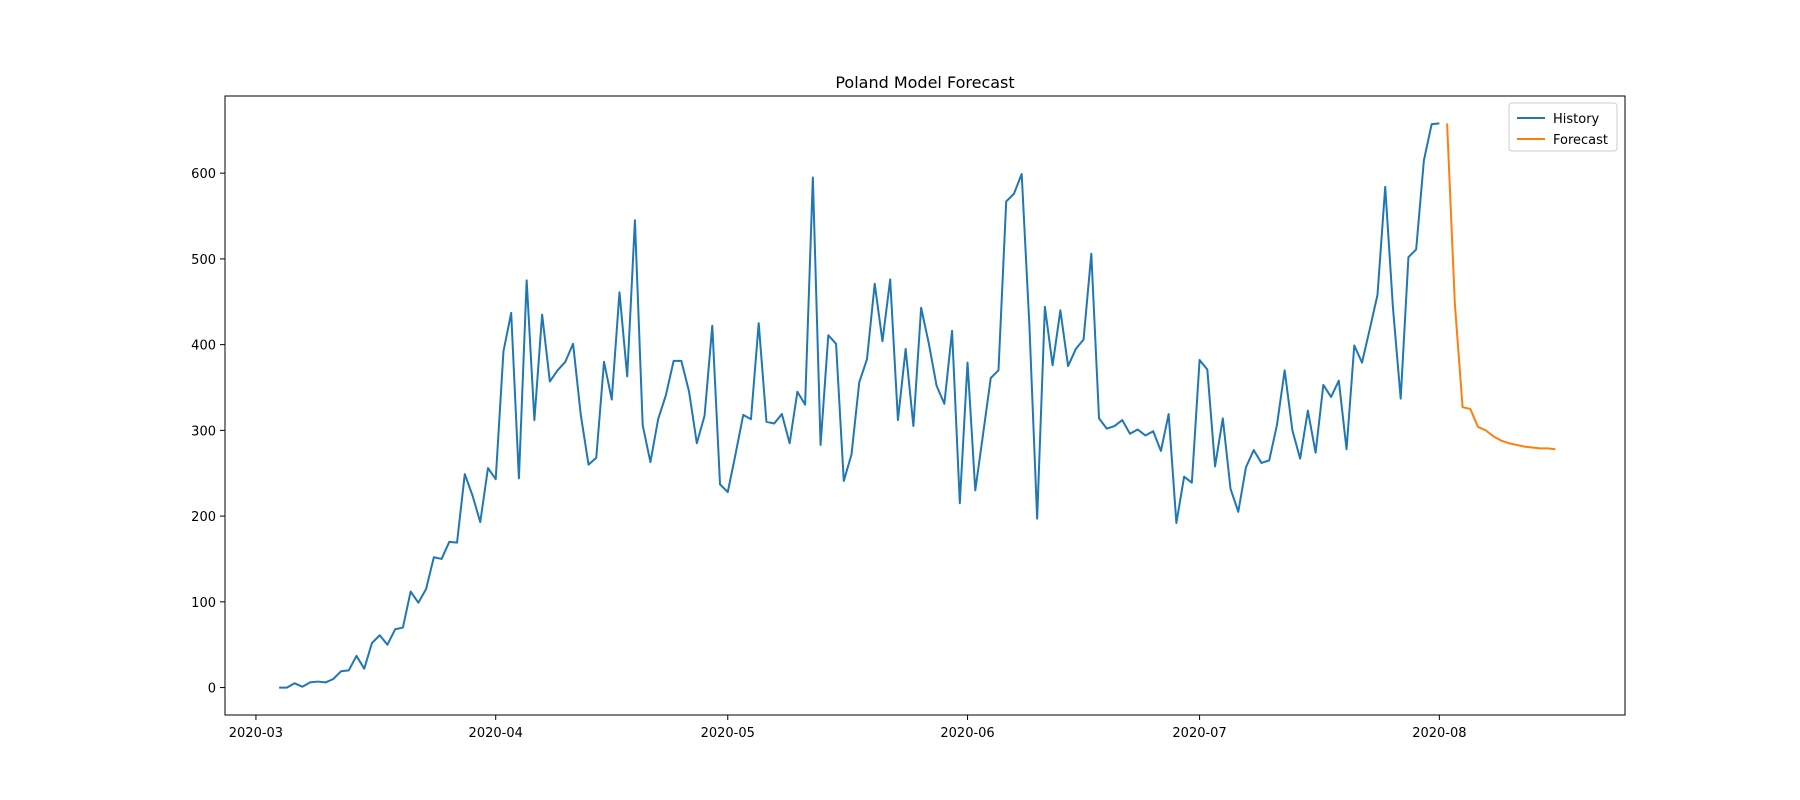 The image size is (1800, 800). Describe the element at coordinates (203, 603) in the screenshot. I see `y-tick-label: 100` at that location.